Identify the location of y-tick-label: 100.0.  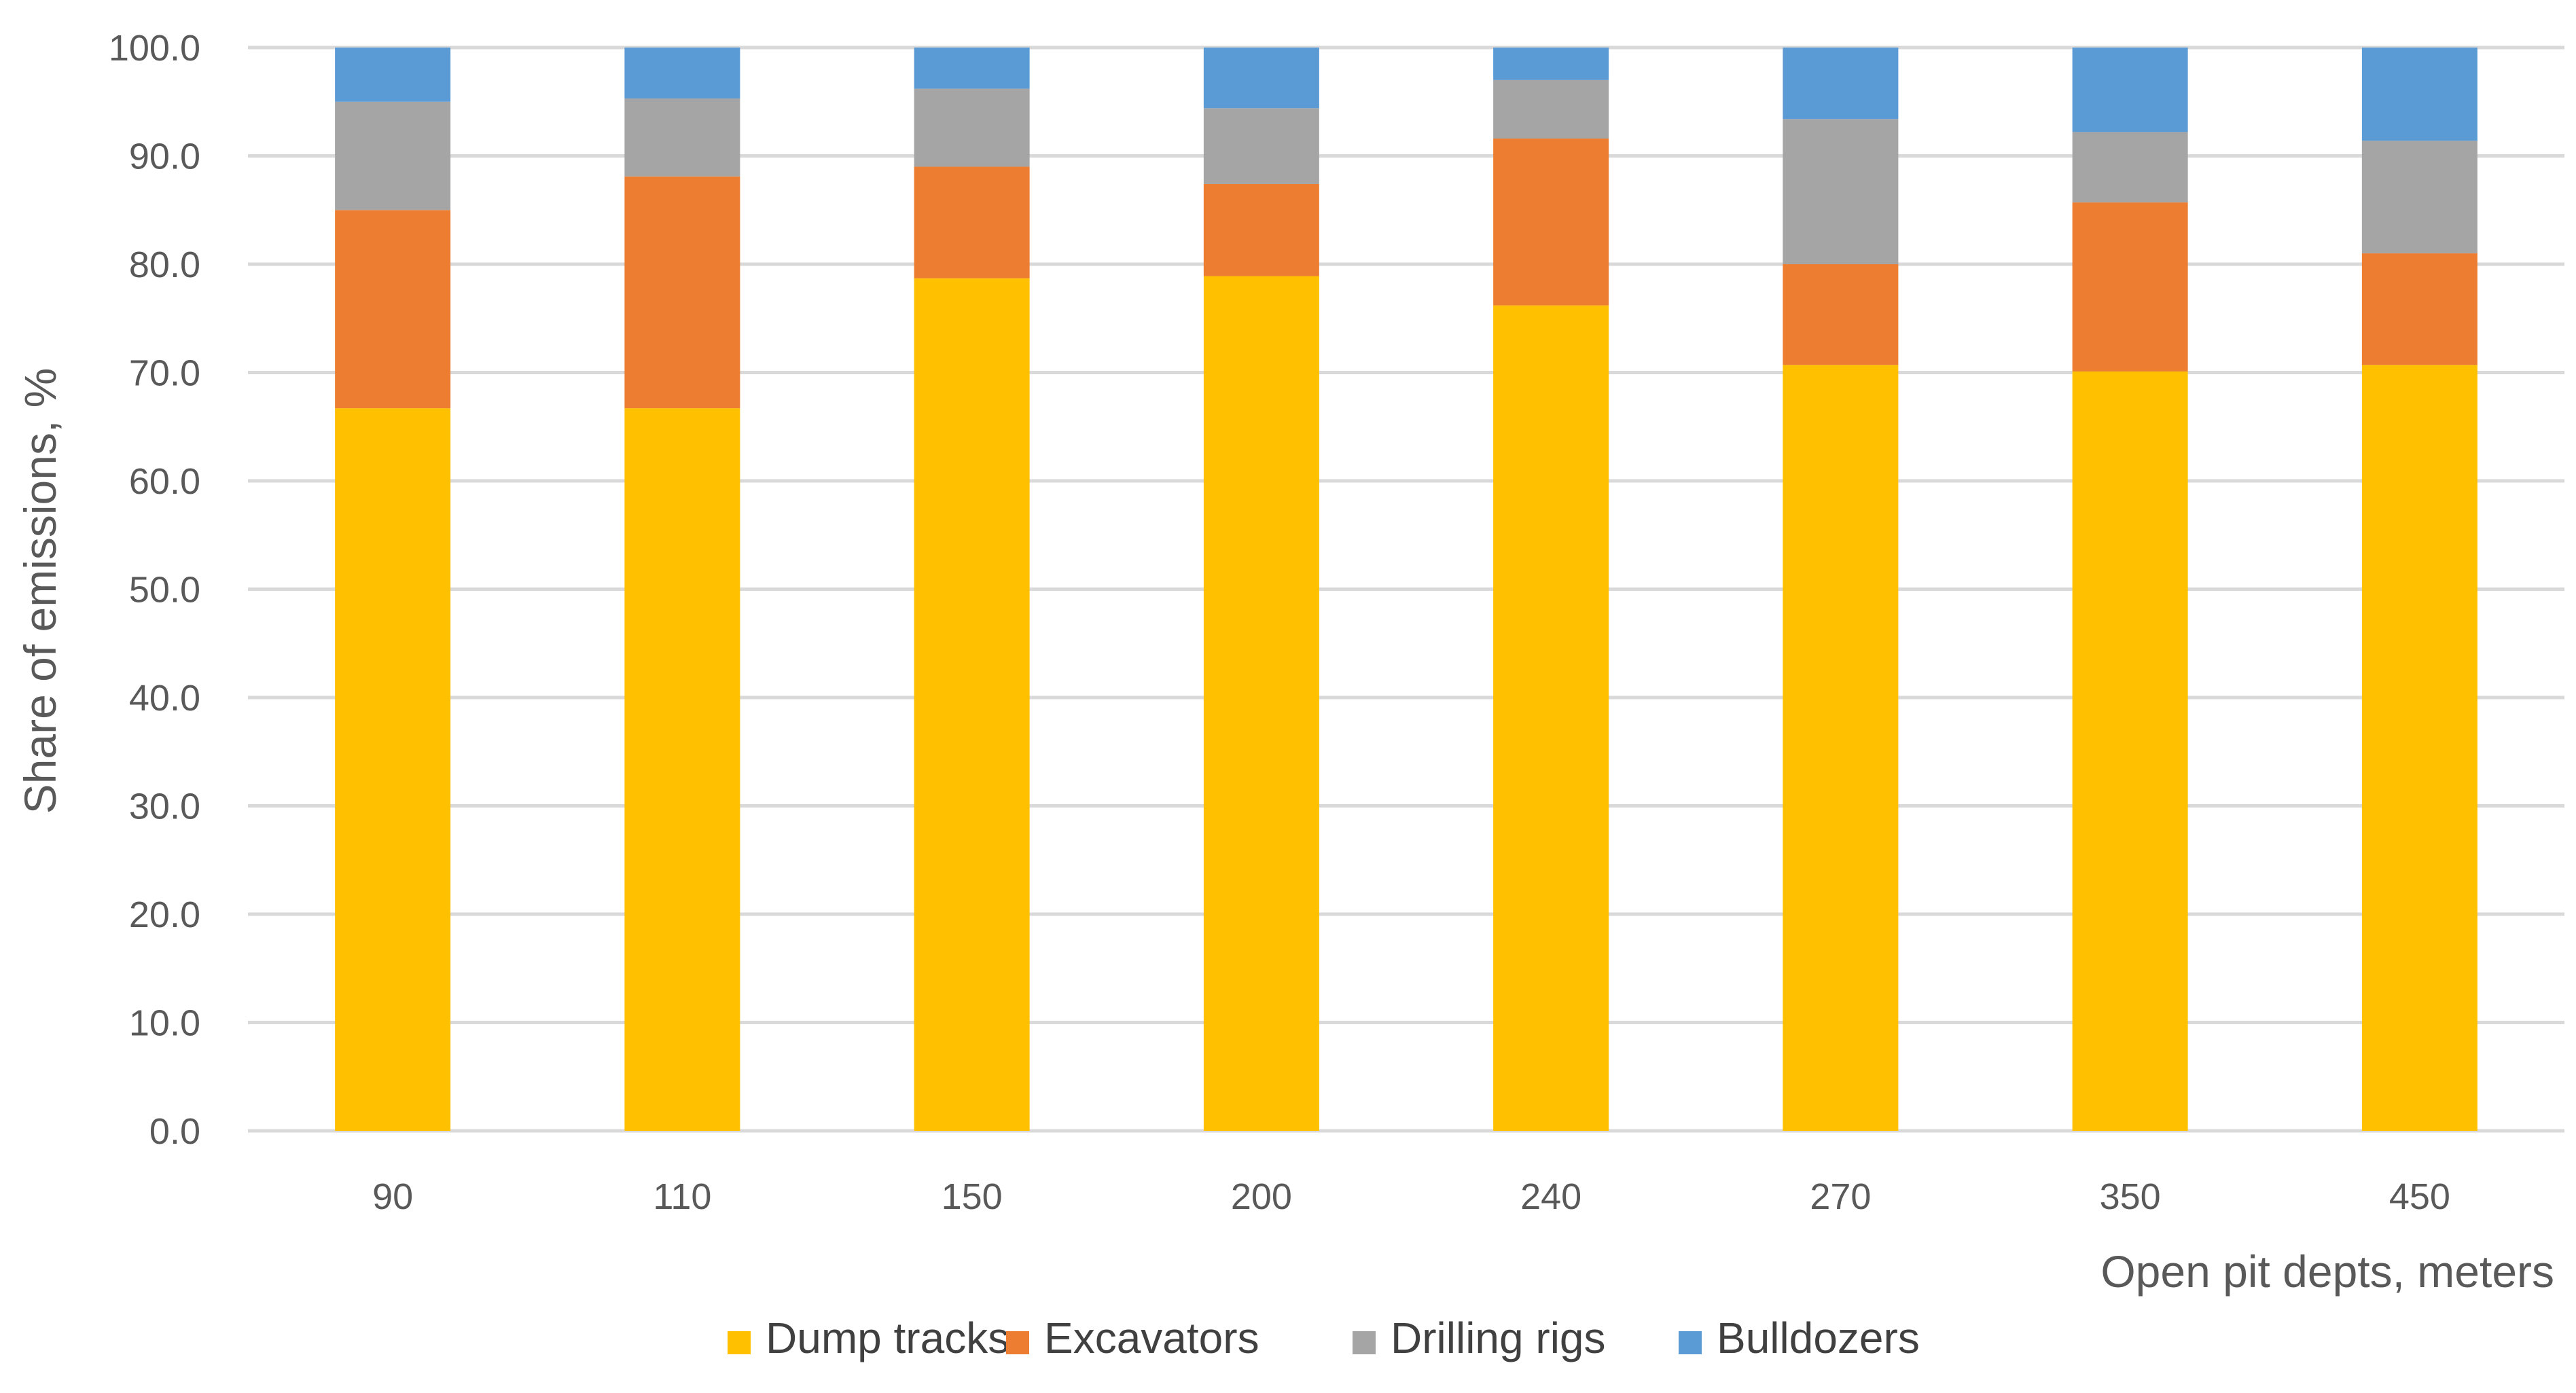
(154, 49).